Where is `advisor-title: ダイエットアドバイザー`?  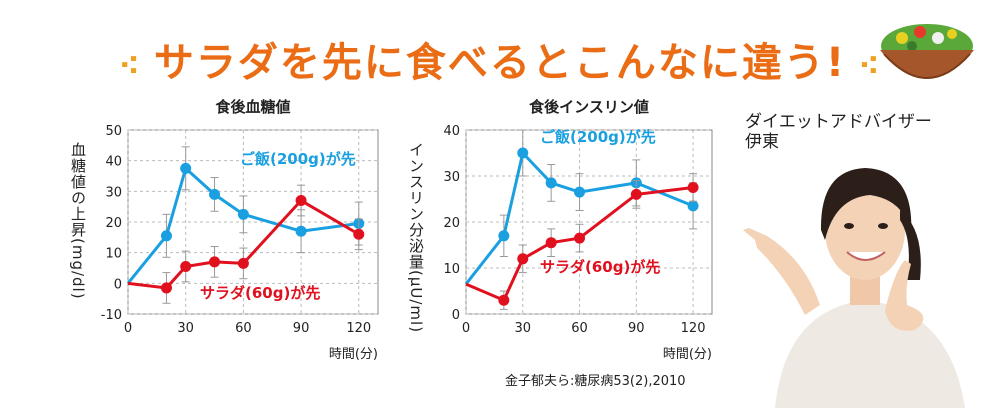 advisor-title: ダイエットアドバイザー is located at coordinates (838, 122).